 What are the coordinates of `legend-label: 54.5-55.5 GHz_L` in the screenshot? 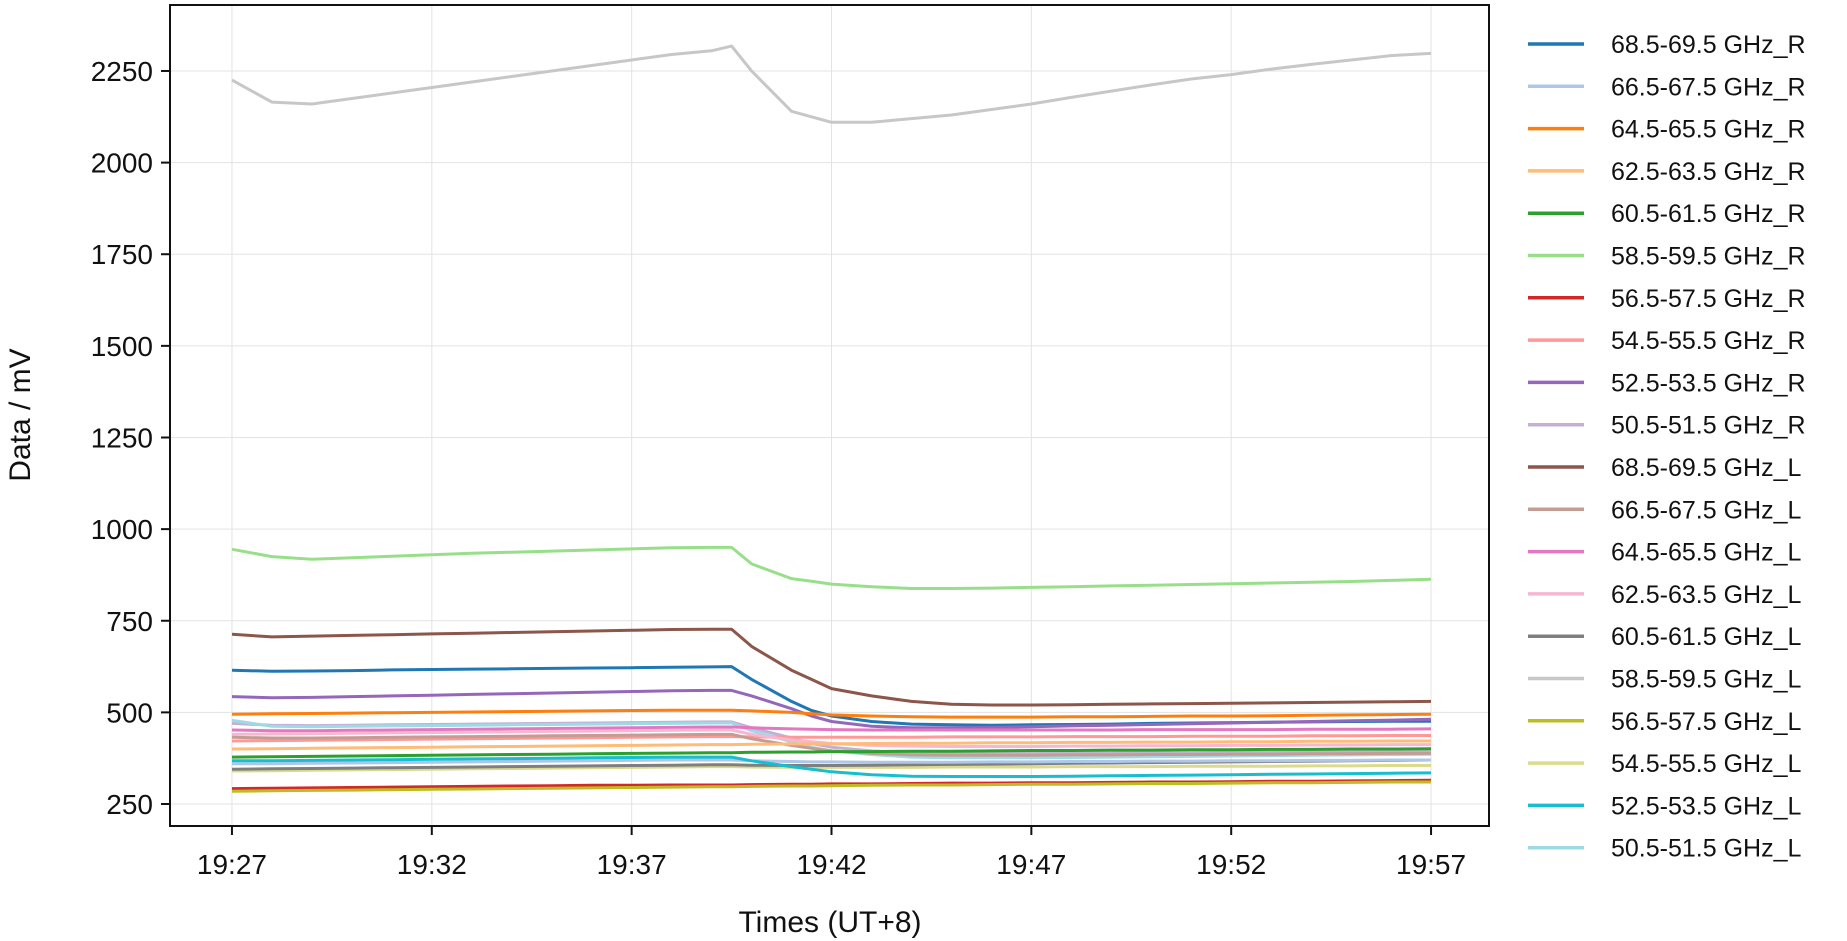 It's located at (1706, 764).